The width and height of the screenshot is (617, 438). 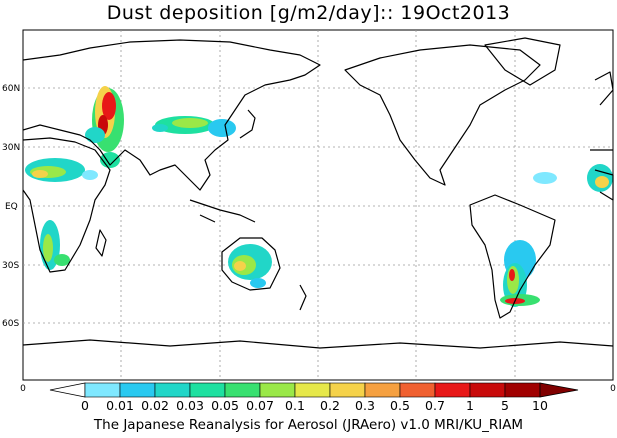 What do you see at coordinates (613, 389) in the screenshot?
I see `colorbar-right-edge-label: 0` at bounding box center [613, 389].